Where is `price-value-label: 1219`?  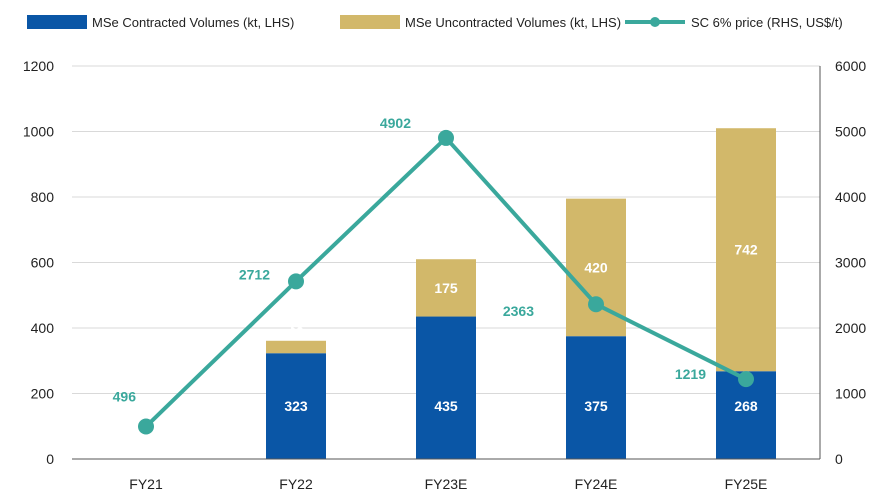 price-value-label: 1219 is located at coordinates (690, 374).